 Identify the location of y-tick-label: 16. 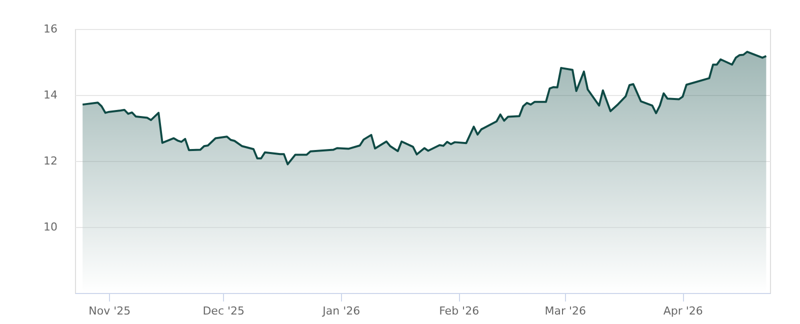
(51, 29).